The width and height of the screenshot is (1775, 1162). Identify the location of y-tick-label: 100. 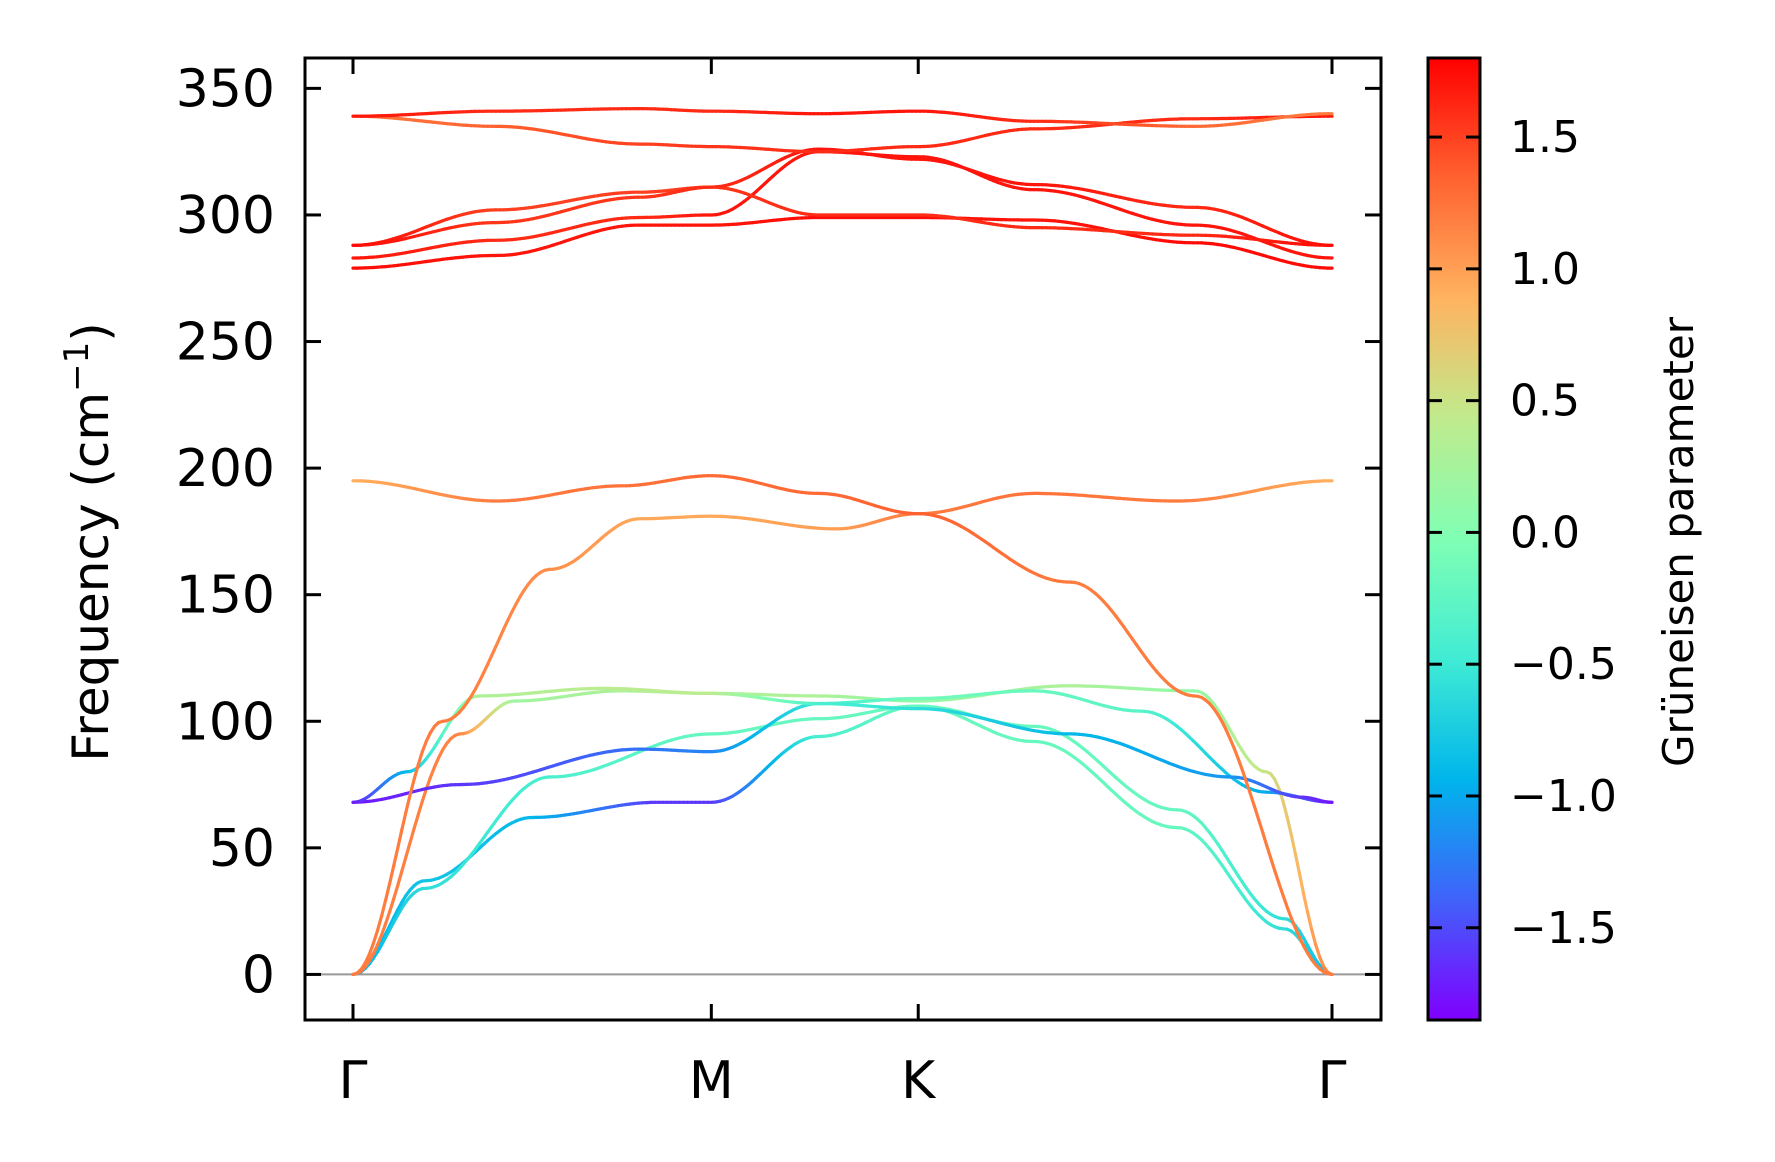
(225, 722).